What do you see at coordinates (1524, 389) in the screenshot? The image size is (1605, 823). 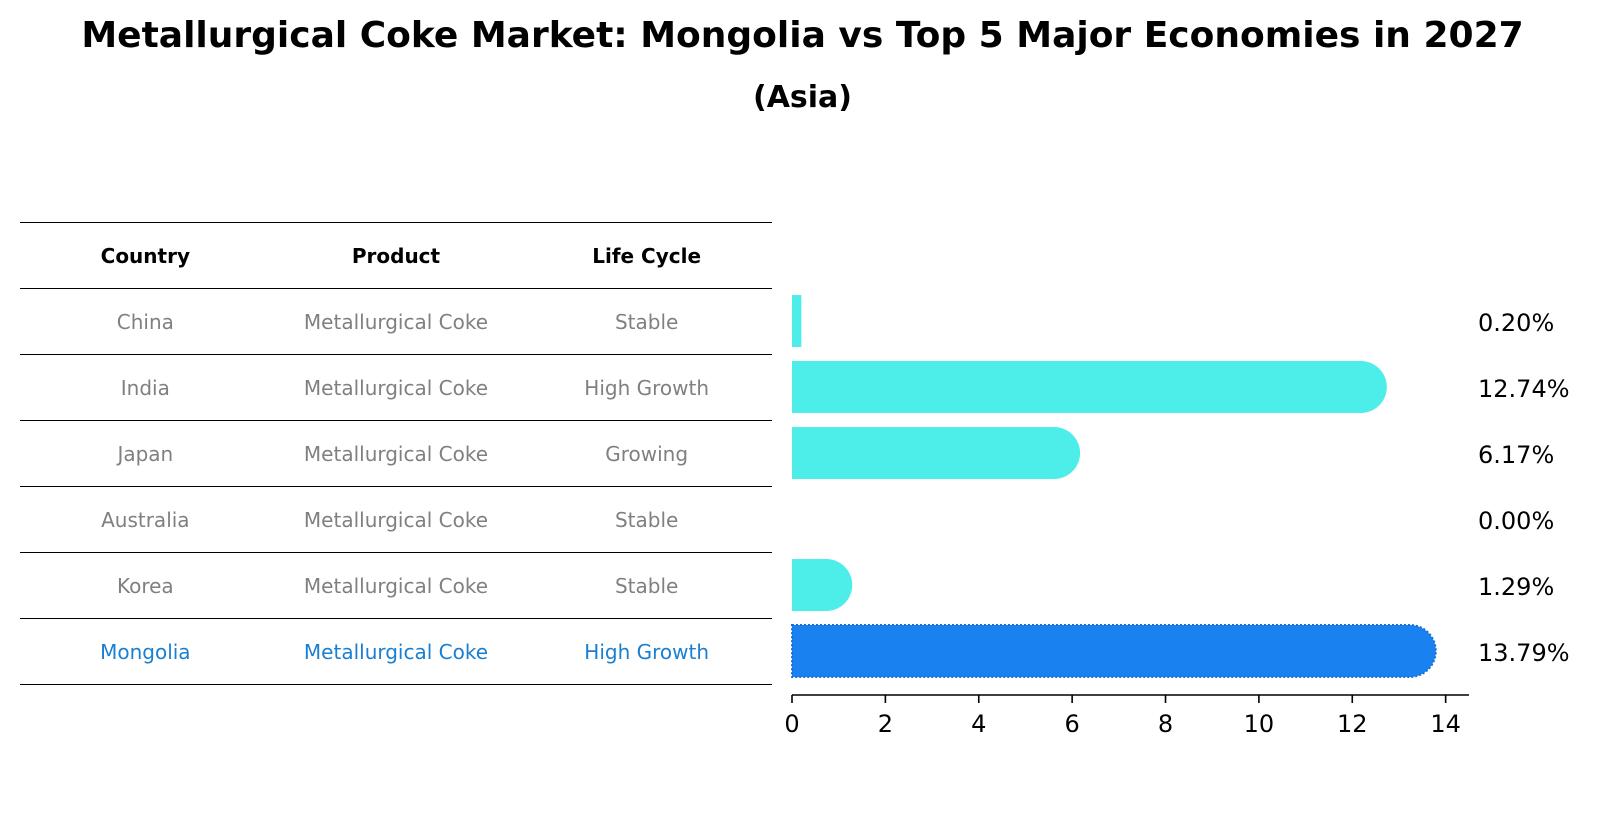 I see `value-label-india: 12.74%` at bounding box center [1524, 389].